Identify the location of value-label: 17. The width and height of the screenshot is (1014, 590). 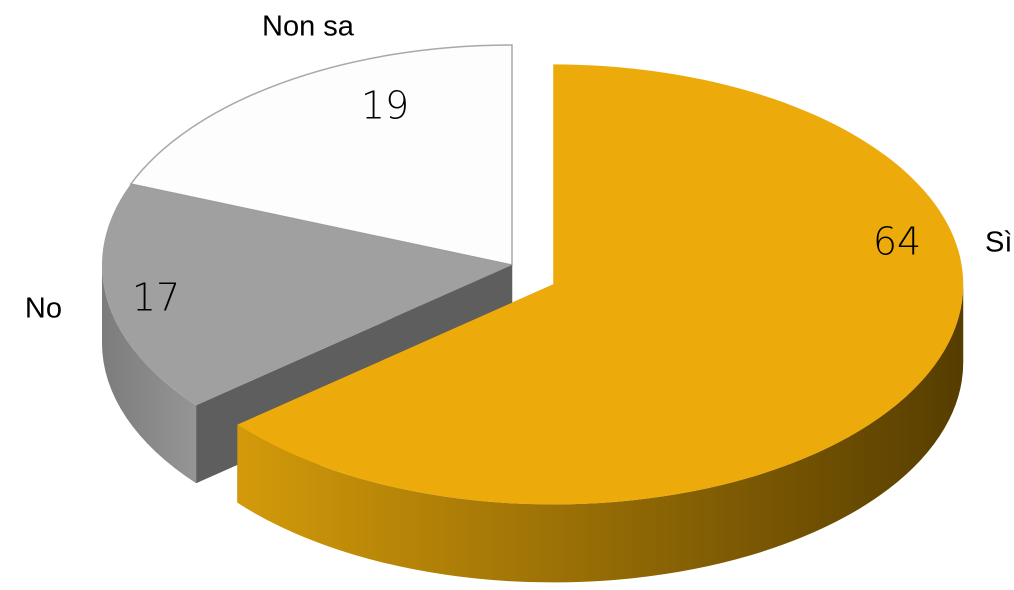
(156, 298).